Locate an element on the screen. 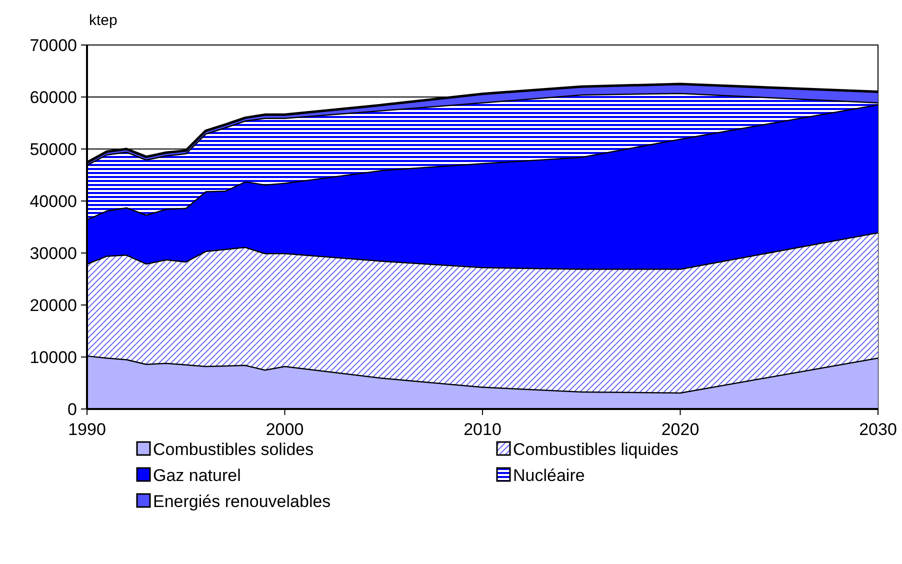  y-tick-label: 50000 is located at coordinates (53, 149).